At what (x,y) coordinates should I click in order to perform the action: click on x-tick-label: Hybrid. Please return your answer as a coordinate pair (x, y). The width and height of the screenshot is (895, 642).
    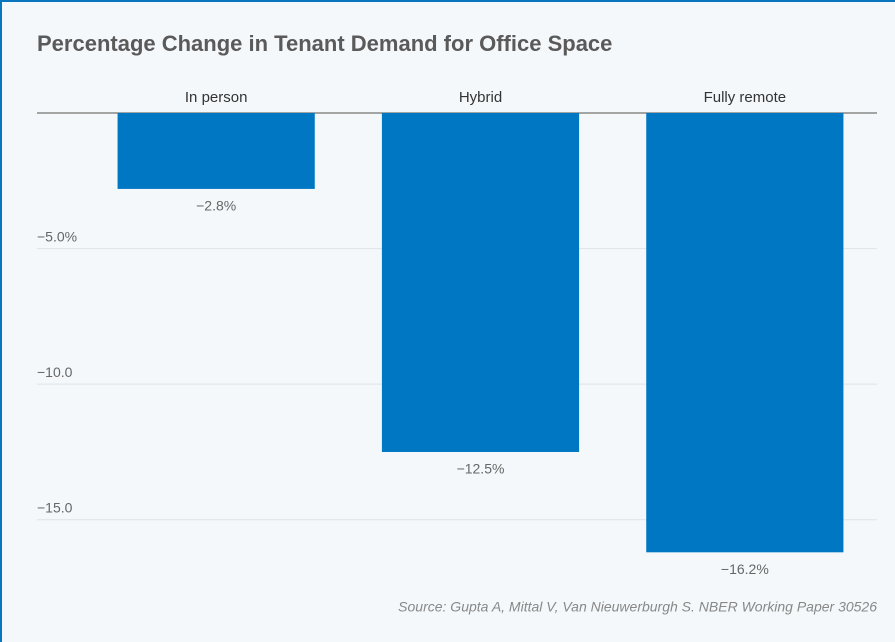
    Looking at the image, I should click on (480, 97).